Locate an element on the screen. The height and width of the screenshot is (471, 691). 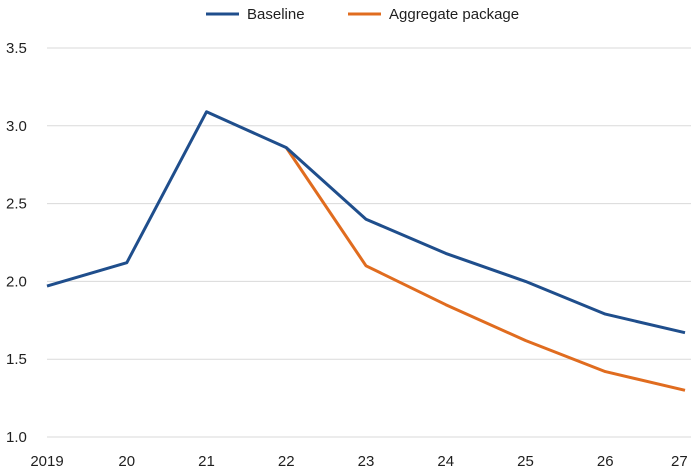
y-tick-label: 1.0 is located at coordinates (16, 437).